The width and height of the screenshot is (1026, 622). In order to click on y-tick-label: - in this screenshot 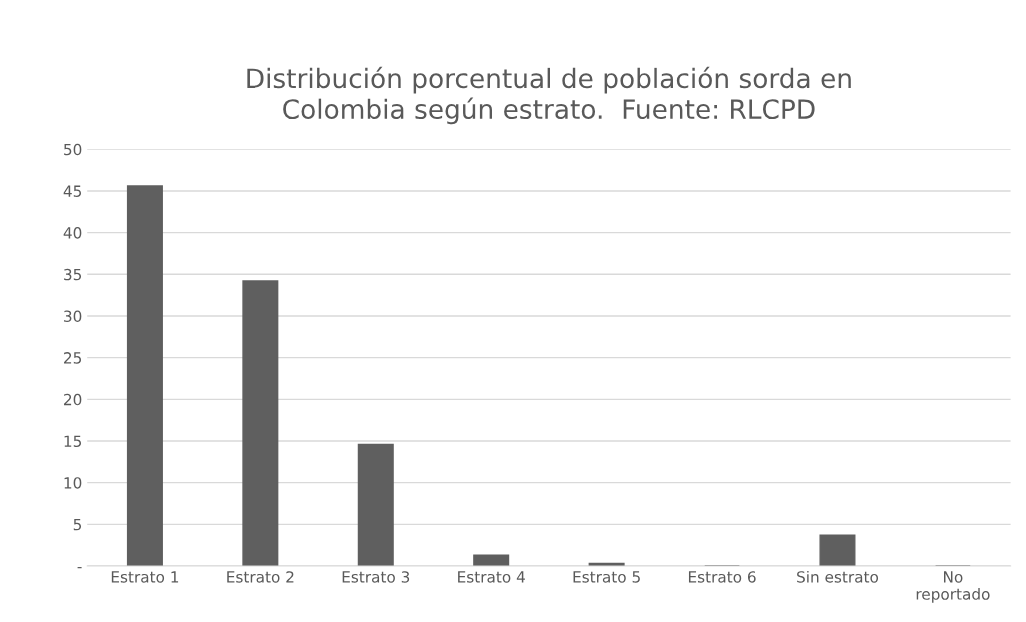, I will do `click(79, 568)`.